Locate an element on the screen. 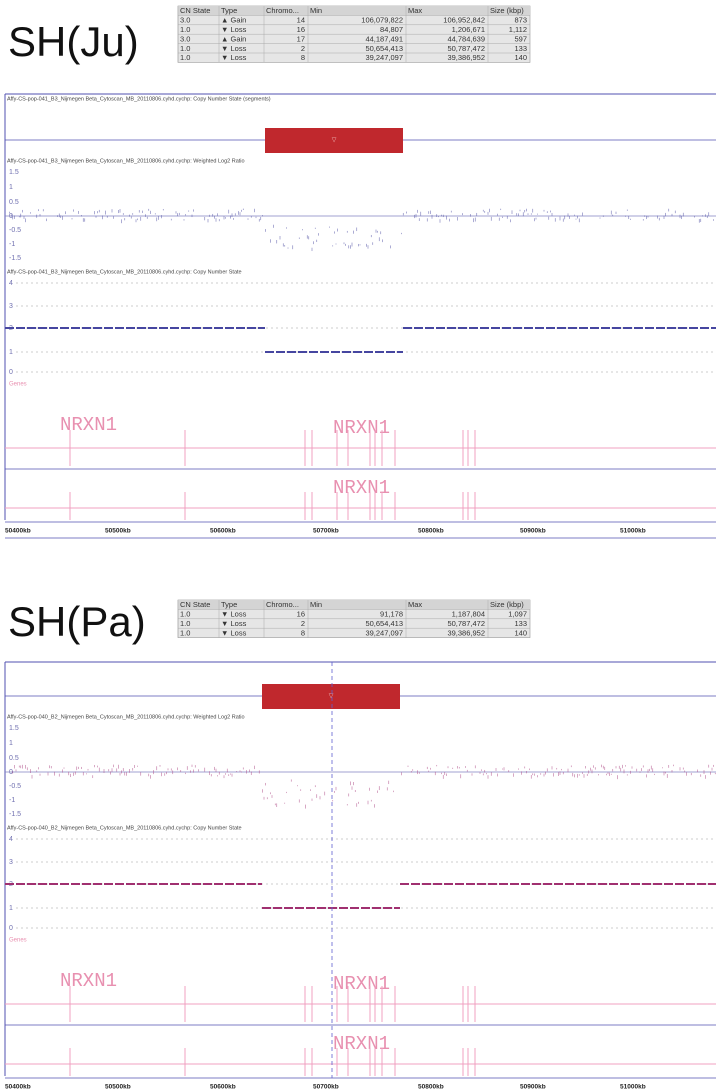  table-cell: 14 is located at coordinates (301, 20).